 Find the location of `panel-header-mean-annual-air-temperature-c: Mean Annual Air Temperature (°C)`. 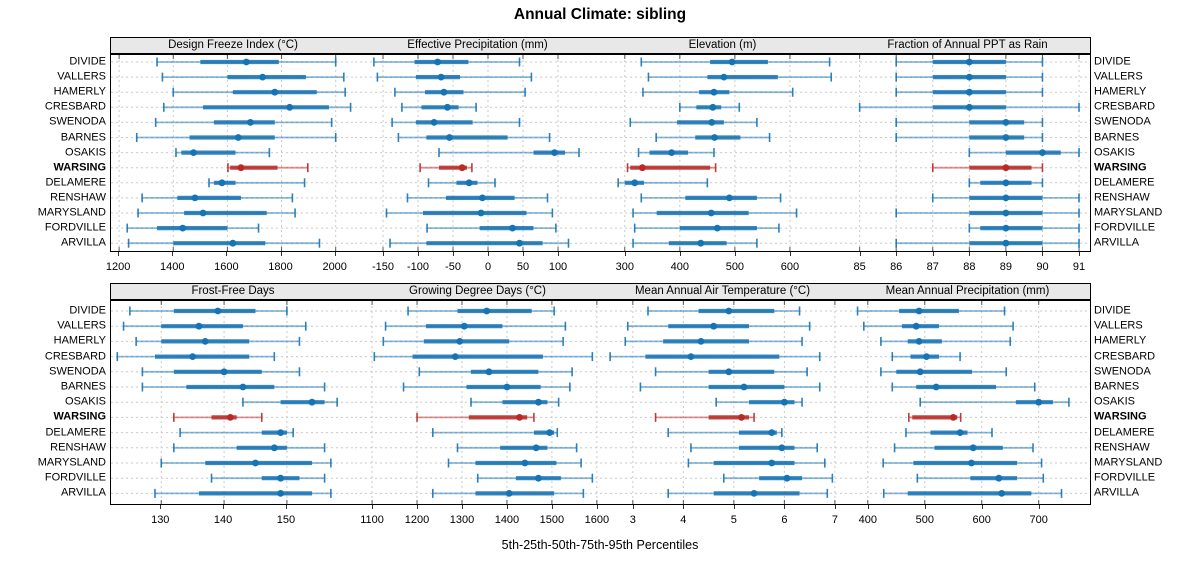

panel-header-mean-annual-air-temperature-c: Mean Annual Air Temperature (°C) is located at coordinates (723, 291).